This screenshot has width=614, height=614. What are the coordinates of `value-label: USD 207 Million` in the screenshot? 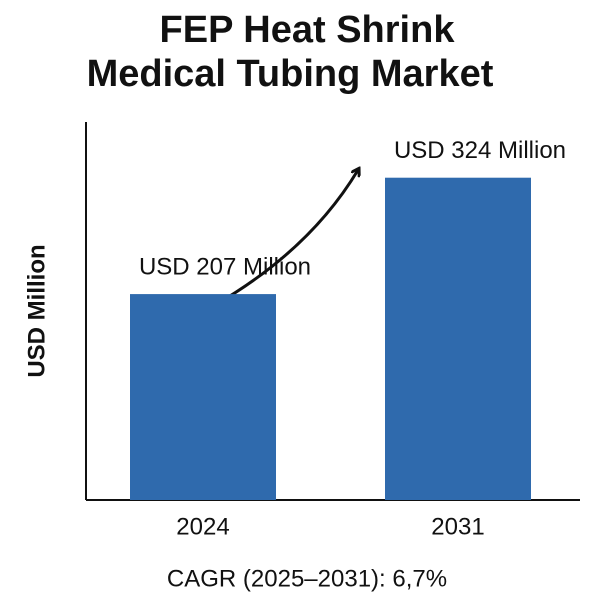 It's located at (225, 266).